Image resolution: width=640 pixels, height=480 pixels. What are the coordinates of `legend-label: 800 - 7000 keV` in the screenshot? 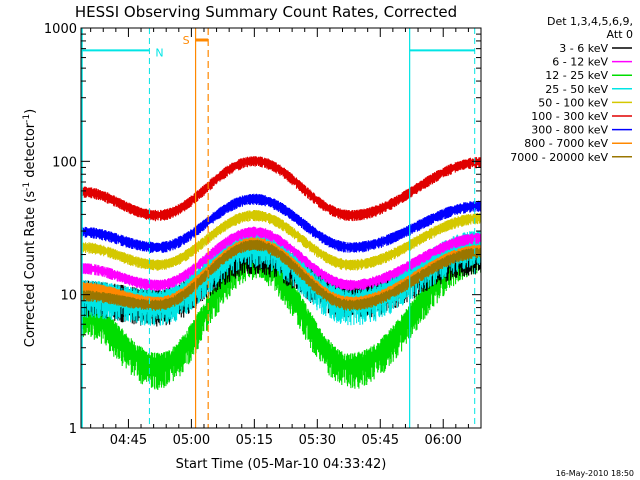 It's located at (566, 143).